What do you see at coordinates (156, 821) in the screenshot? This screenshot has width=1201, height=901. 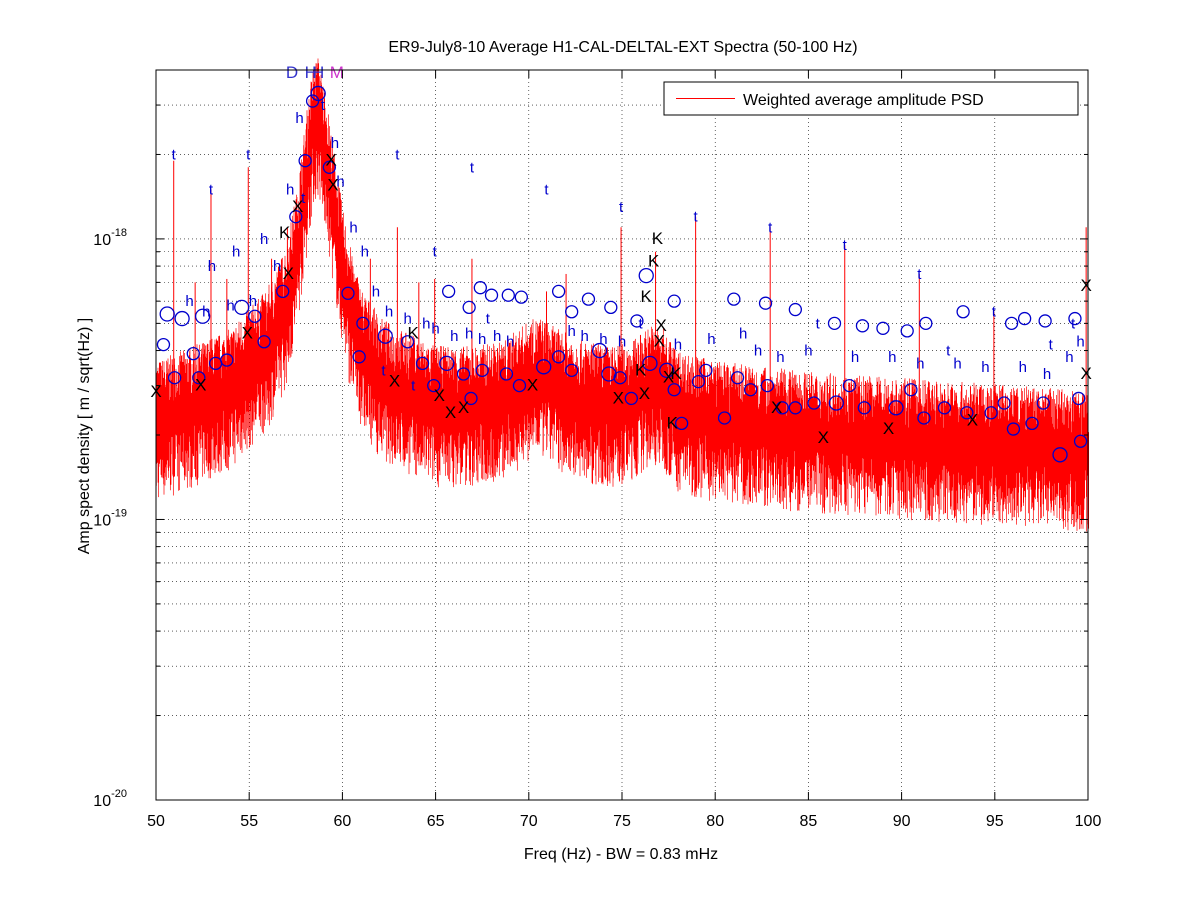 I see `x-tick-label: 50` at bounding box center [156, 821].